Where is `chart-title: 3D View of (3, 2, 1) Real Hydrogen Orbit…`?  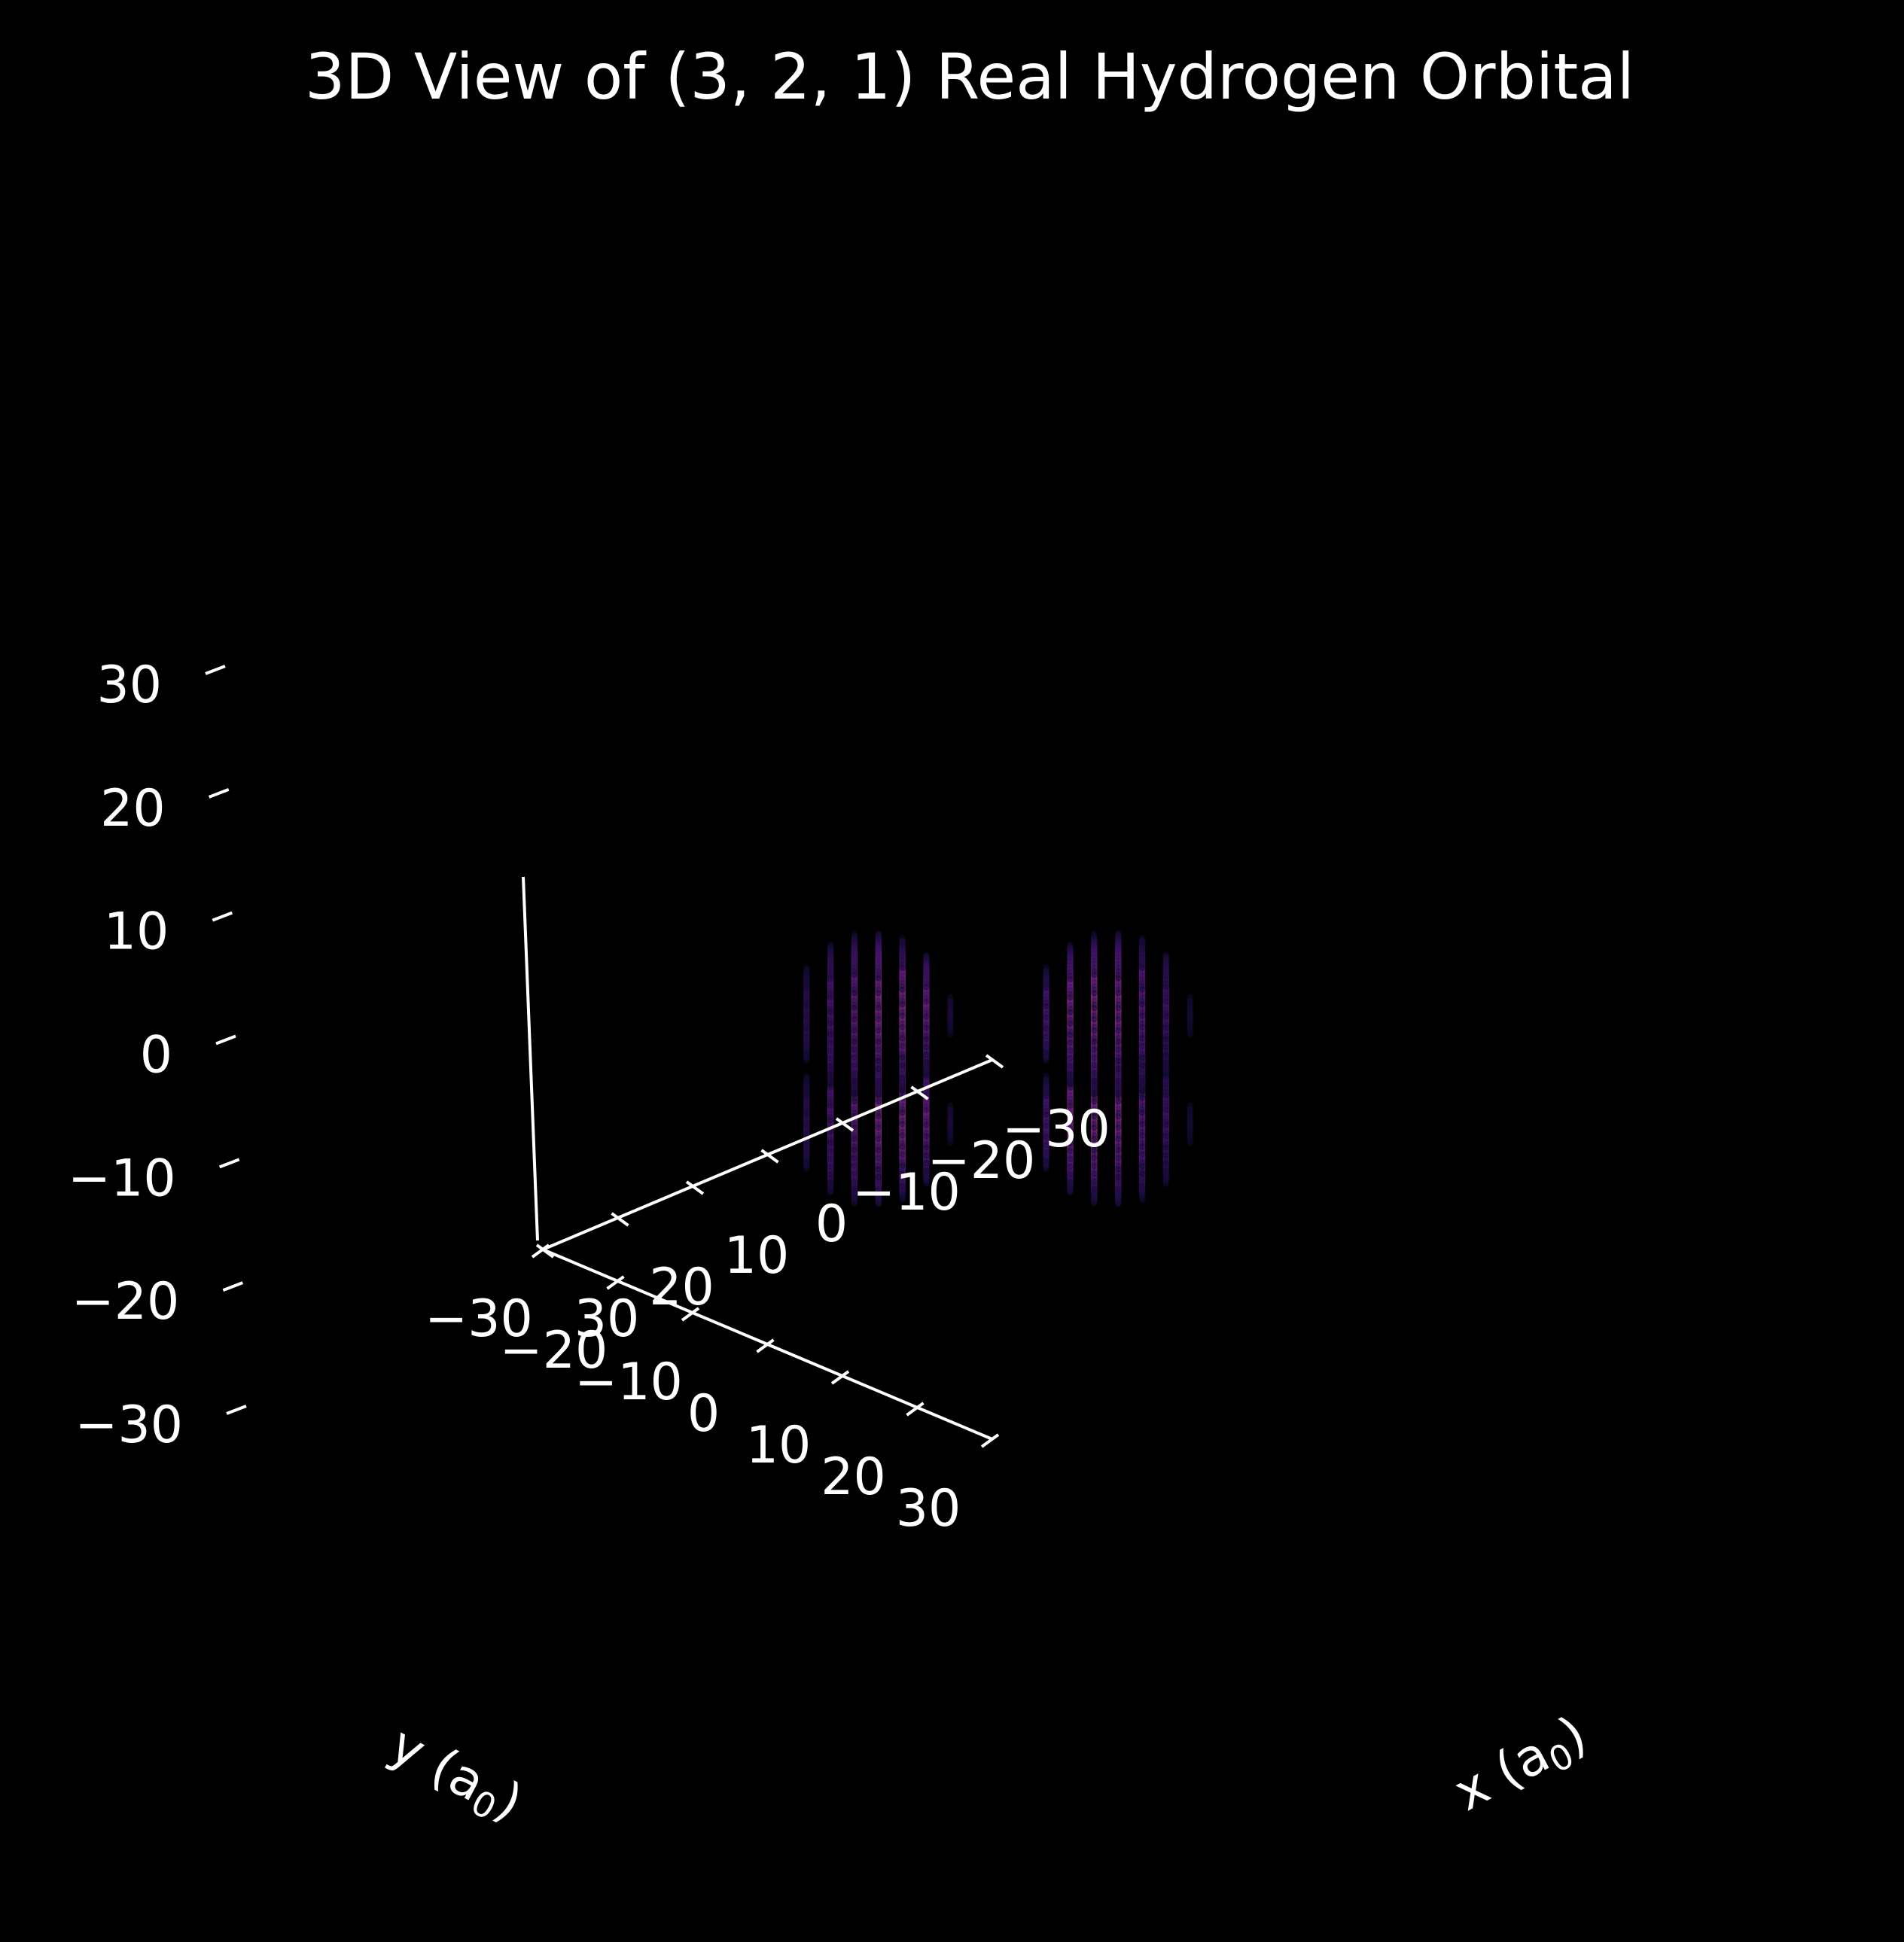
chart-title: 3D View of (3, 2, 1) Real Hydrogen Orbit… is located at coordinates (969, 77).